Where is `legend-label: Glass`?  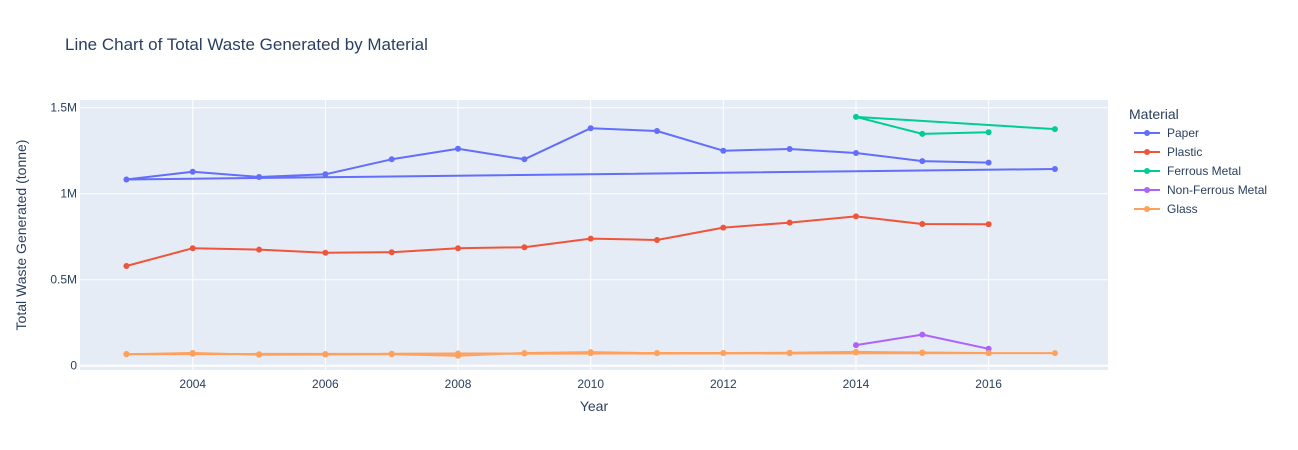 legend-label: Glass is located at coordinates (1182, 209).